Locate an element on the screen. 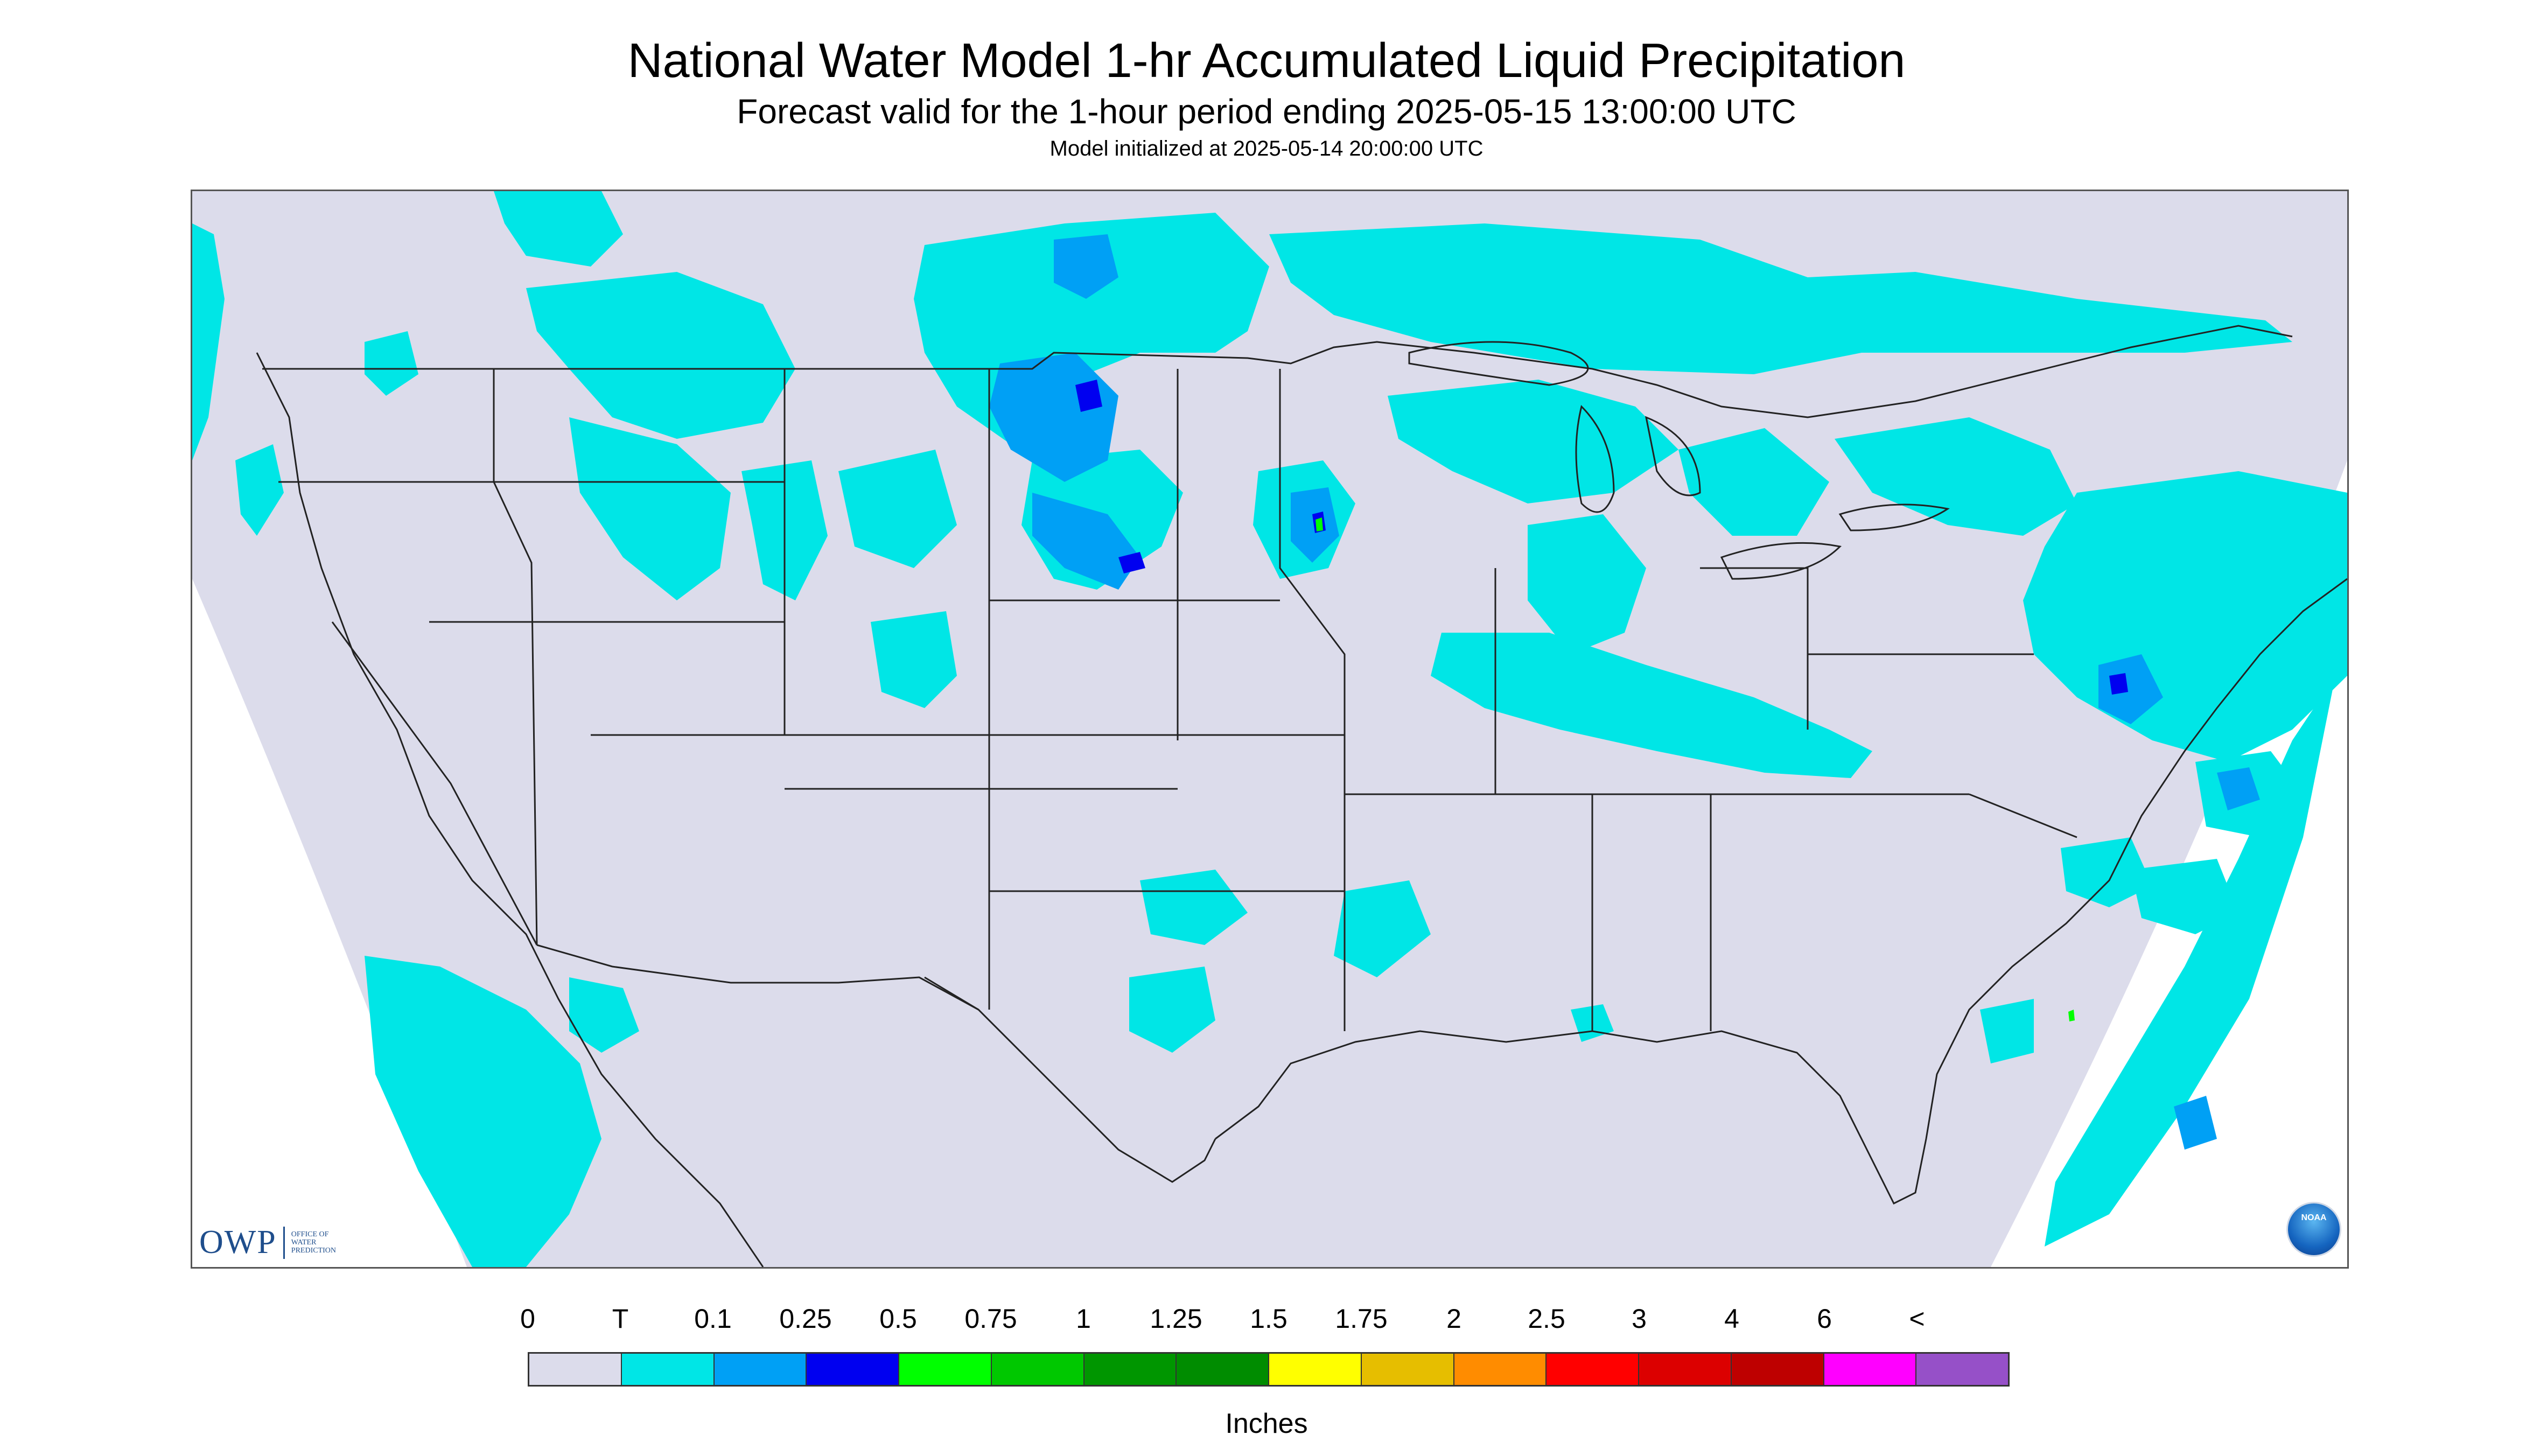 The image size is (2533, 1456). legend-tick-label: T is located at coordinates (620, 1319).